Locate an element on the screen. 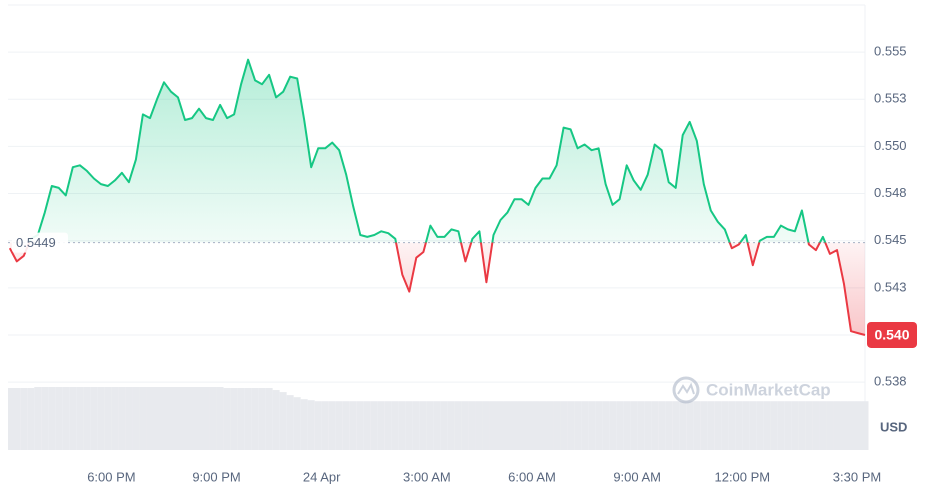 This screenshot has width=929, height=494. x-tick-label: 3:30 PM is located at coordinates (857, 476).